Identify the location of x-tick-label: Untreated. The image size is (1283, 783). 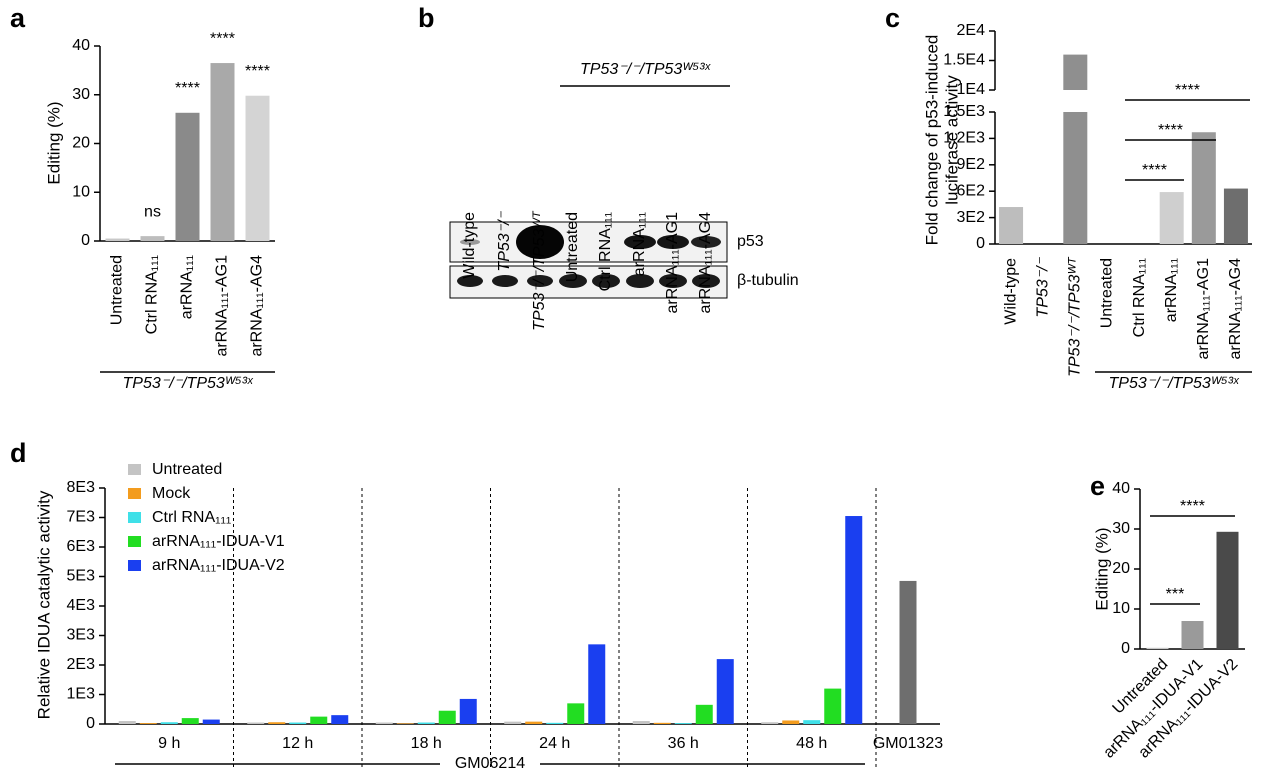
(117, 290).